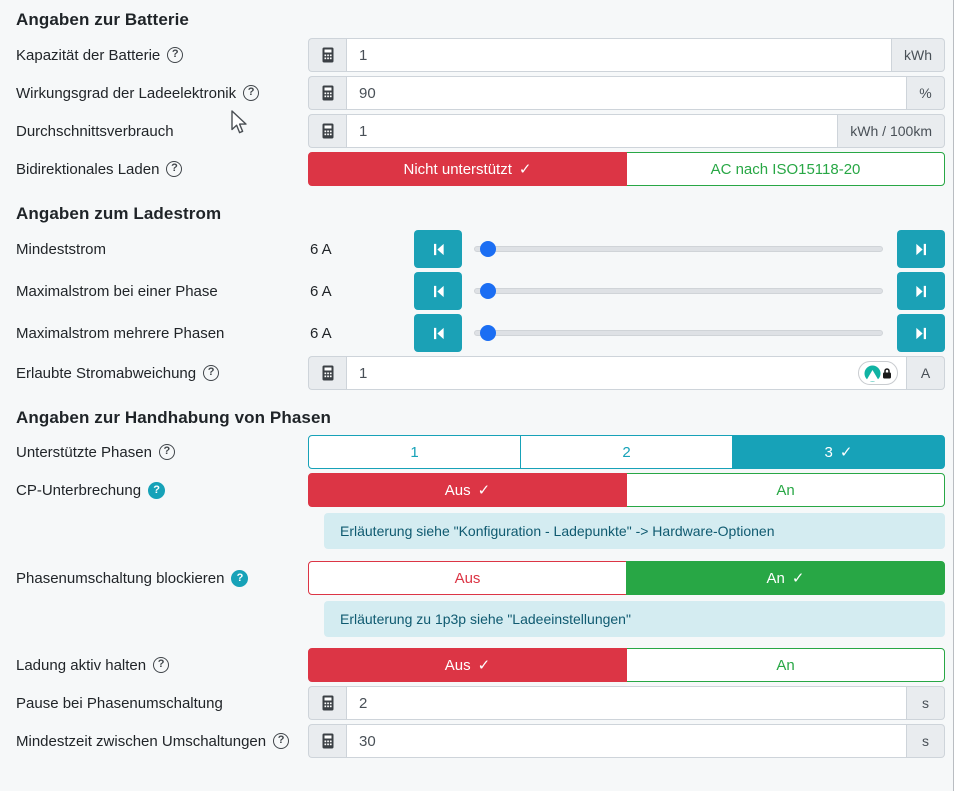 This screenshot has height=791, width=966. What do you see at coordinates (95, 131) in the screenshot?
I see `consumption-label: Durchschnittsverbrauch` at bounding box center [95, 131].